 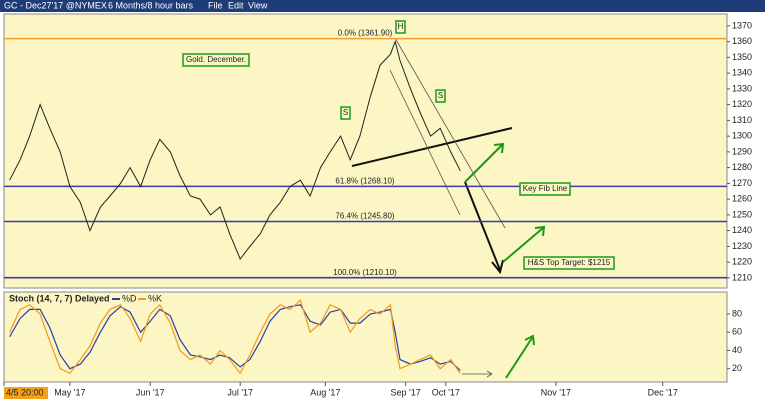 I want to click on x-tick-highlight, so click(x=26, y=393).